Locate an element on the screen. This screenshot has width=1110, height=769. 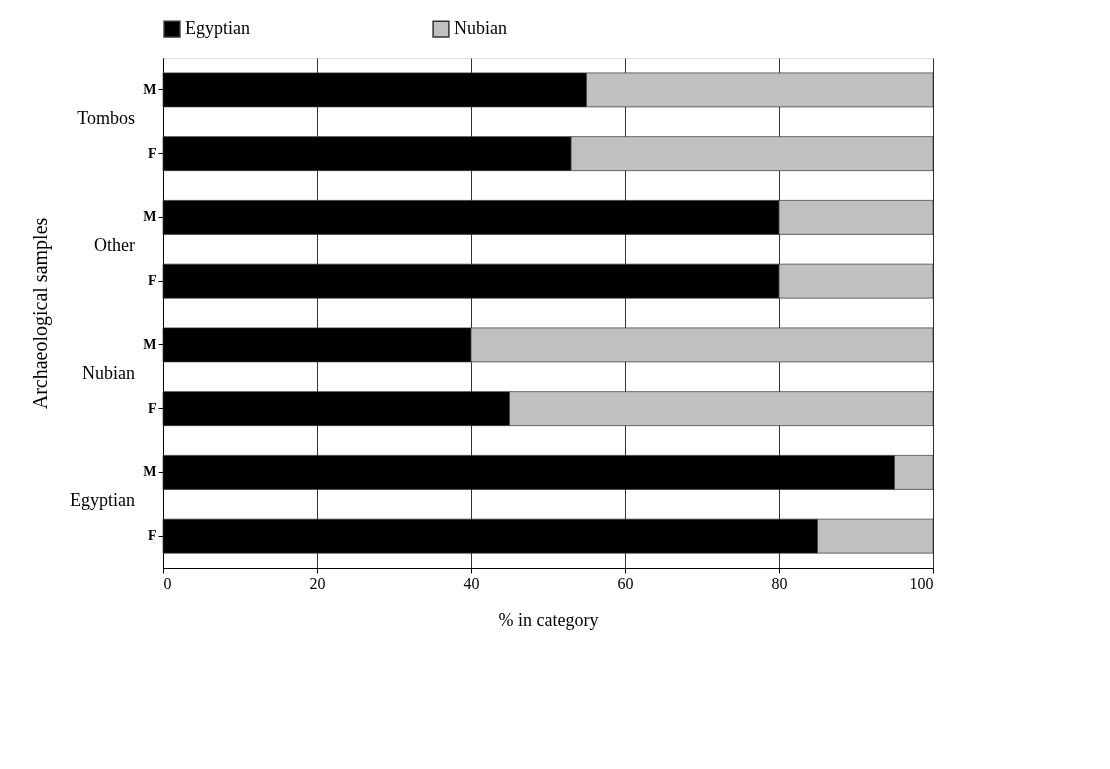
x-axis-title: % in category is located at coordinates (548, 619).